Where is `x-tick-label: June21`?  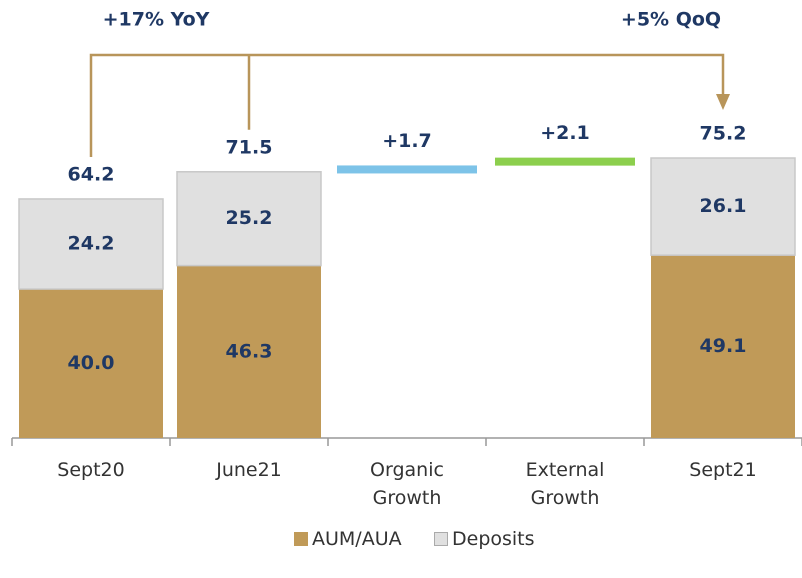 x-tick-label: June21 is located at coordinates (249, 470).